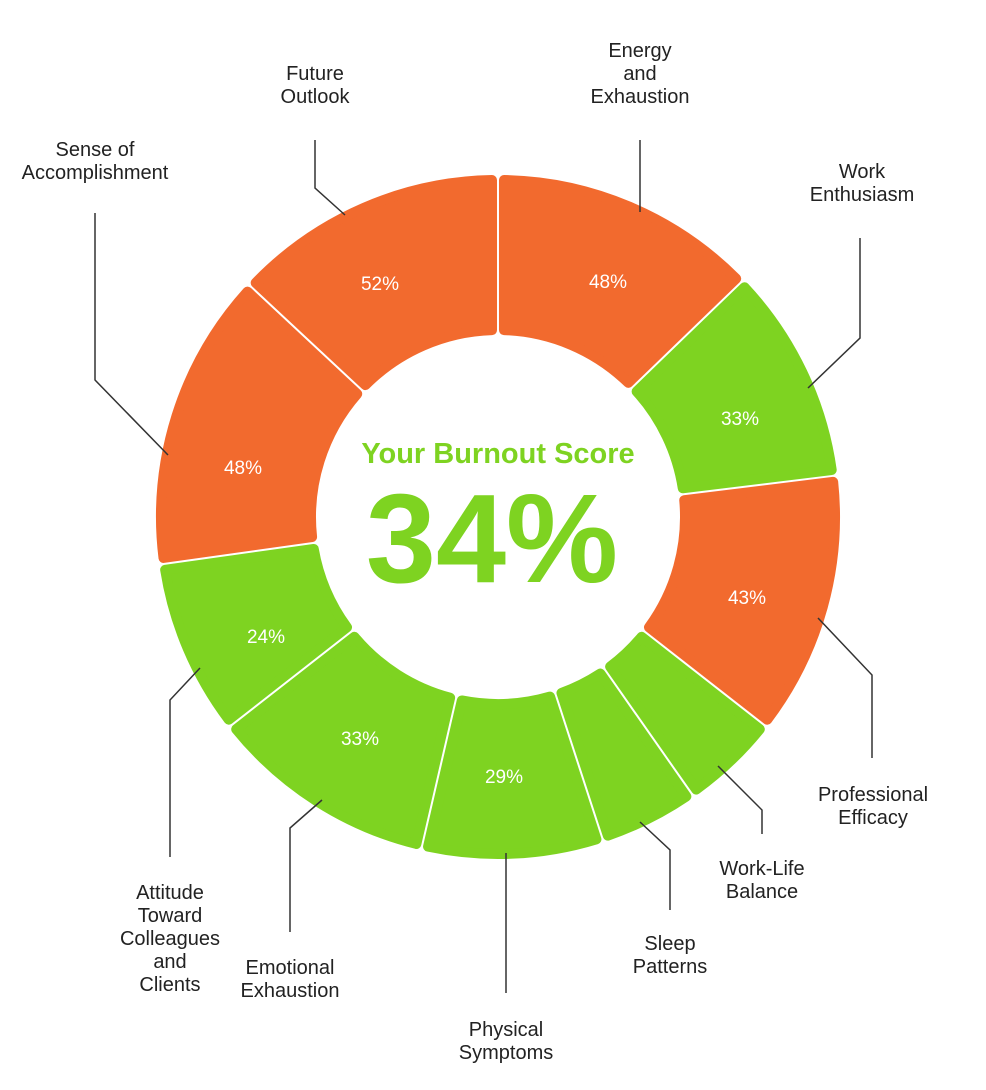 This screenshot has height=1090, width=986. What do you see at coordinates (316, 85) in the screenshot?
I see `category-label-future-outlook: Future Outlook` at bounding box center [316, 85].